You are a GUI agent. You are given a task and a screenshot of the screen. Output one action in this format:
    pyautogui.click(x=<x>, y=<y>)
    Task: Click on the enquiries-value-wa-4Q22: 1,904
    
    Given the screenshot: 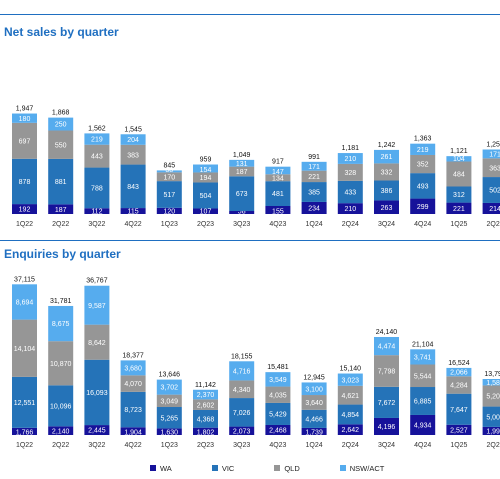 What is the action you would take?
    pyautogui.click(x=133, y=433)
    